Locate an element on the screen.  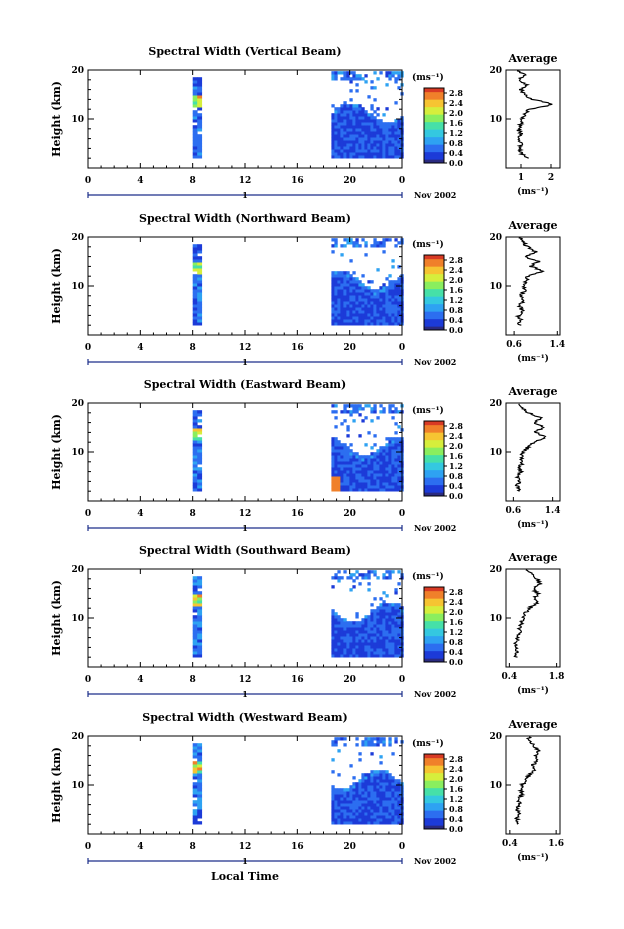
colorbar-tick-label: 1.2 is located at coordinates (456, 300).